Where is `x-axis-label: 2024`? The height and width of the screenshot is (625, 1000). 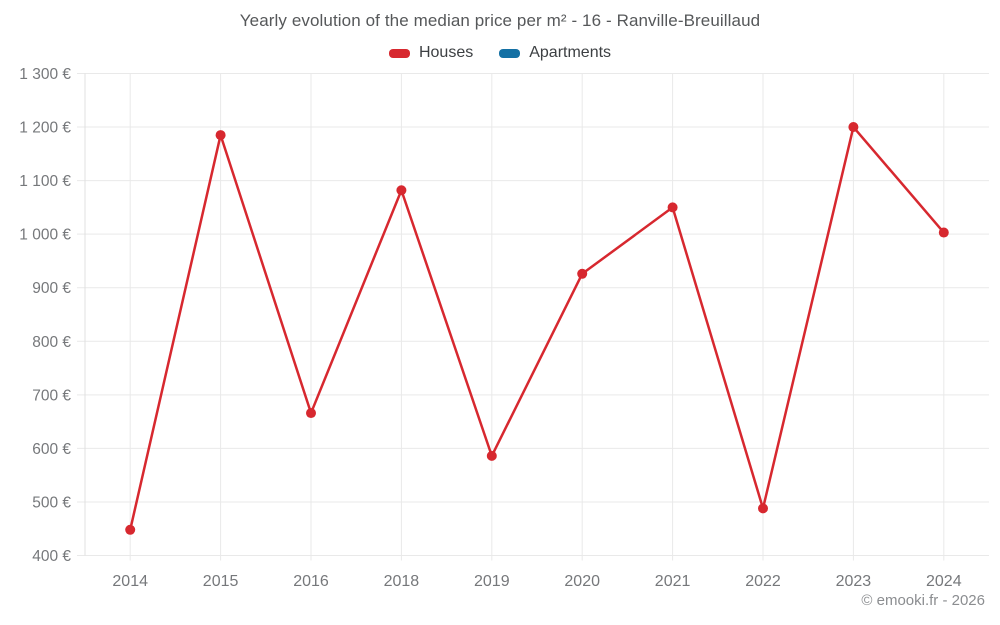
x-axis-label: 2024 is located at coordinates (944, 581).